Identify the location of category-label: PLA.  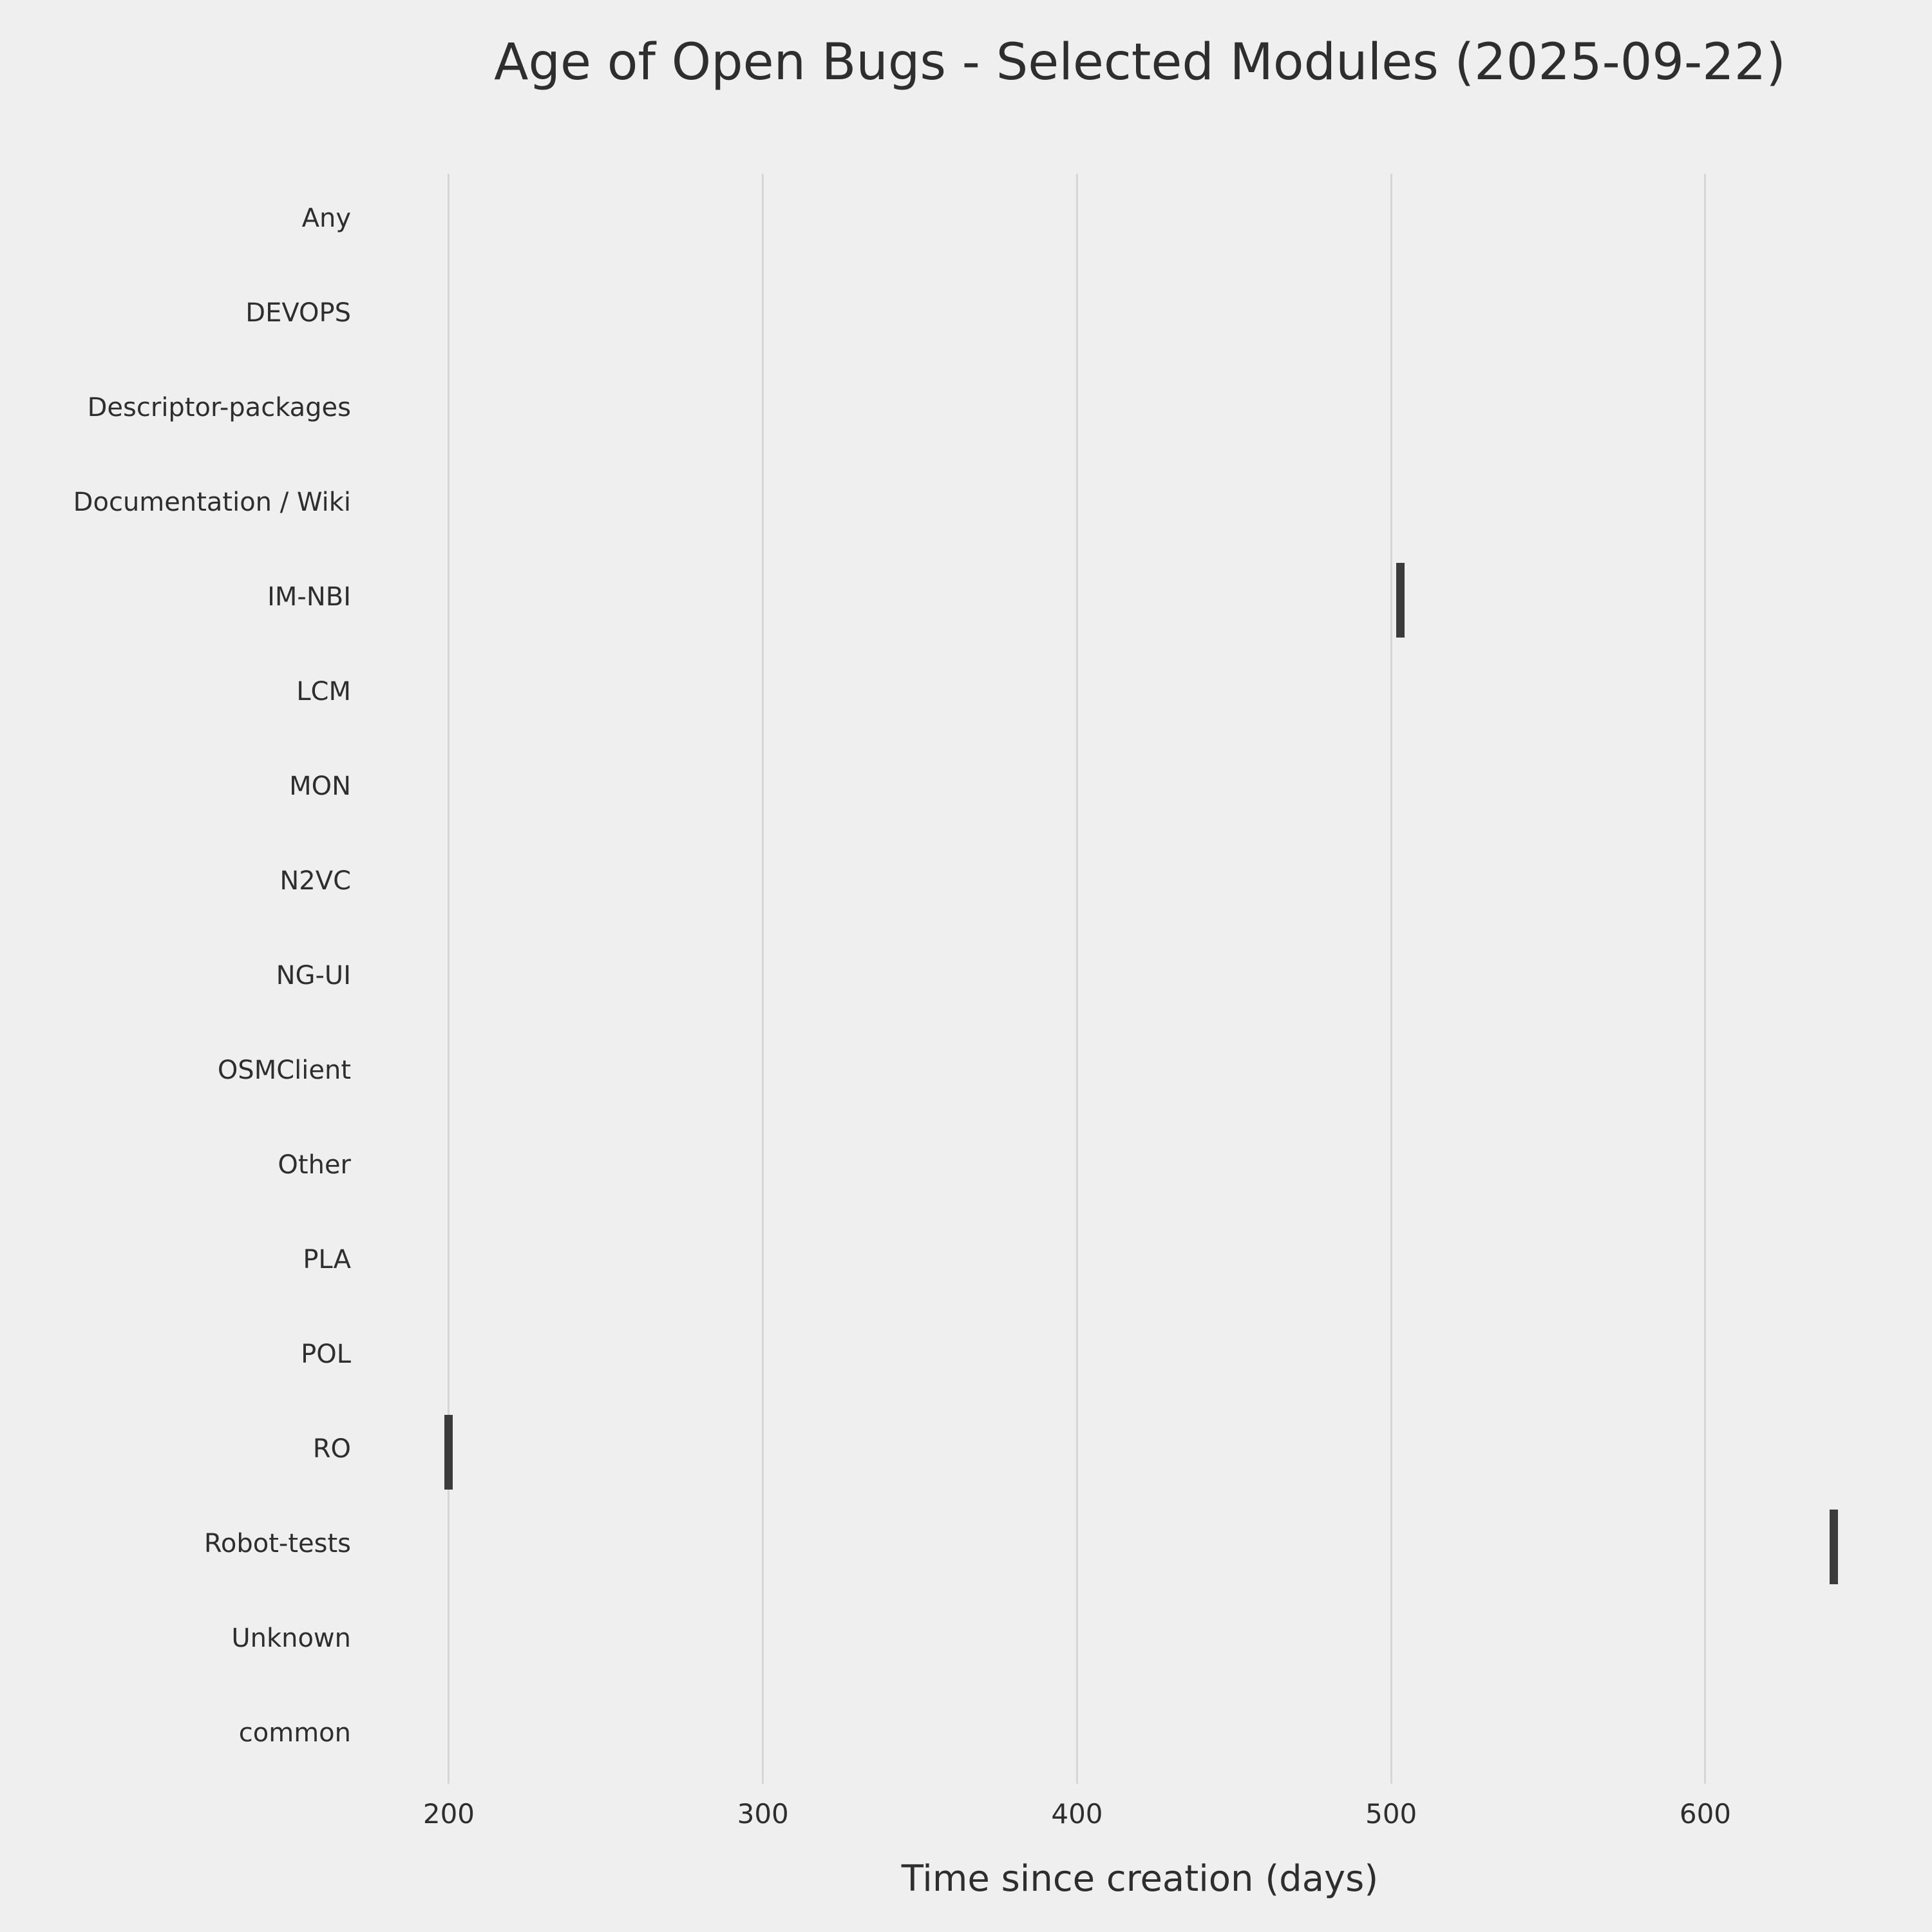
(327, 1260).